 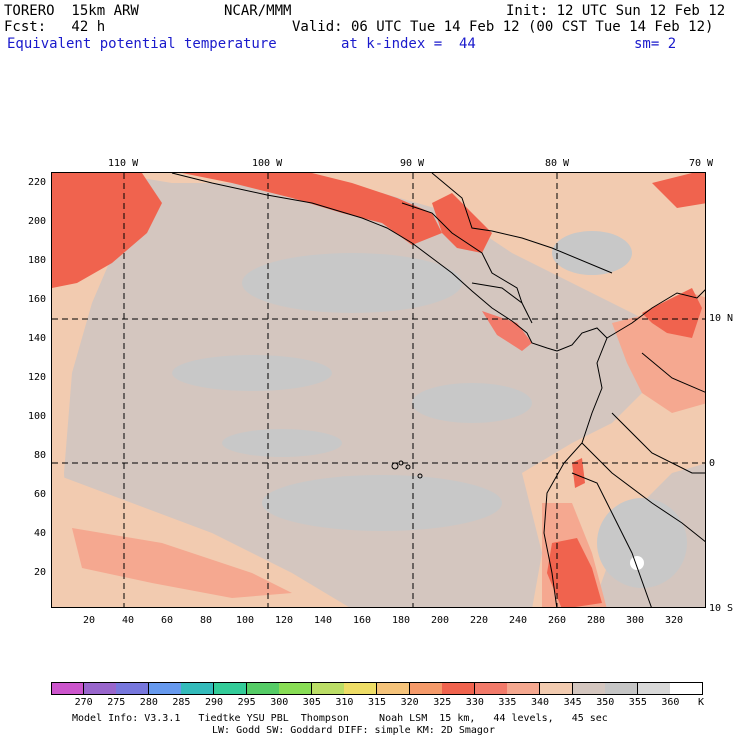 What do you see at coordinates (518, 620) in the screenshot?
I see `x-label: 240` at bounding box center [518, 620].